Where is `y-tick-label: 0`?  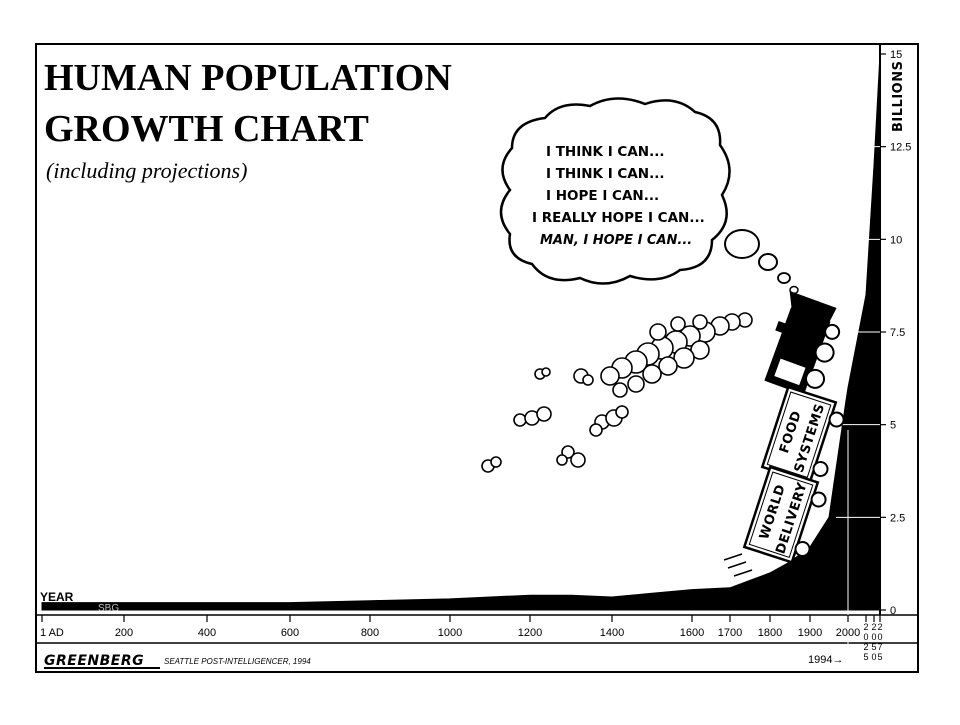 y-tick-label: 0 is located at coordinates (893, 611).